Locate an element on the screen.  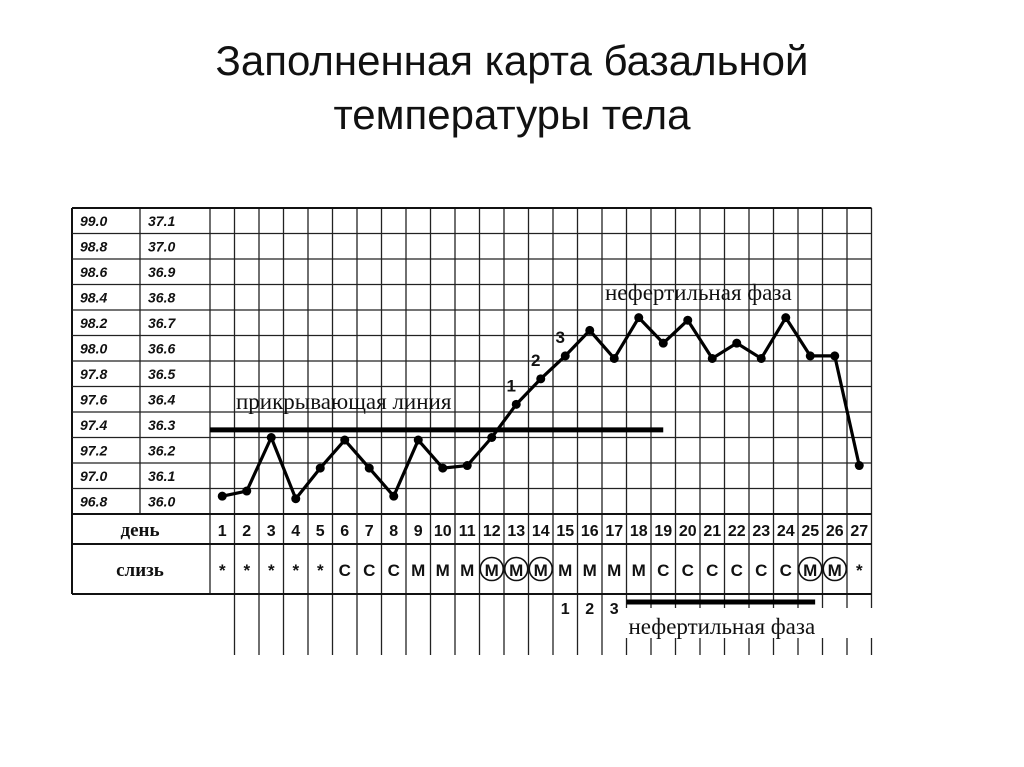
y-tick-celsius: 36.5 is located at coordinates (161, 374).